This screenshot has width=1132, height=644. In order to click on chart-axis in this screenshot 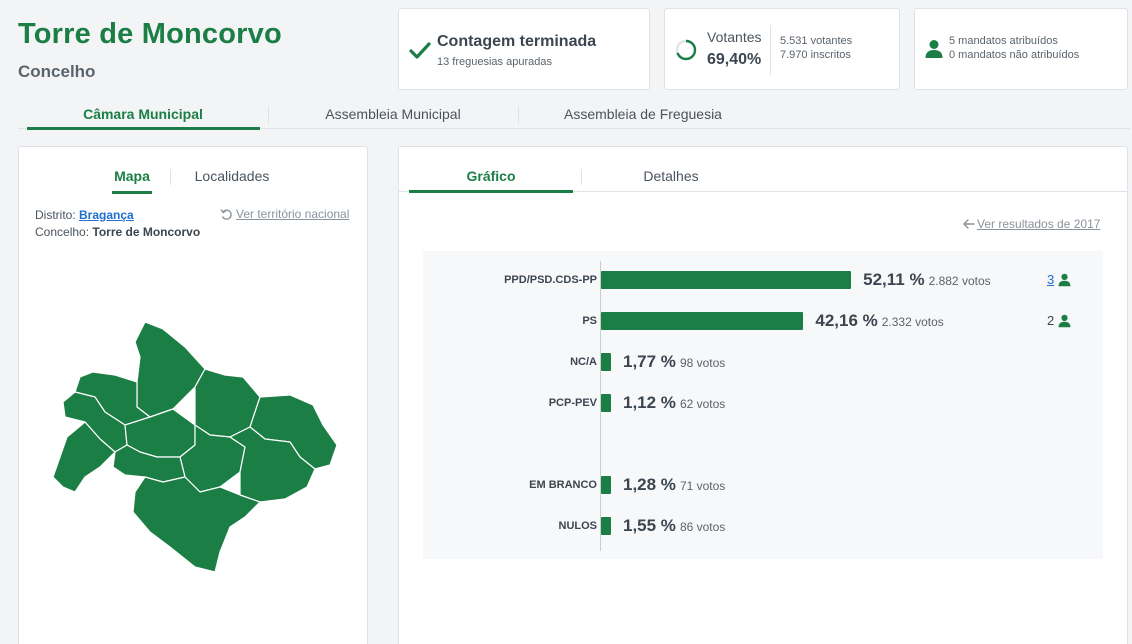, I will do `click(600, 406)`.